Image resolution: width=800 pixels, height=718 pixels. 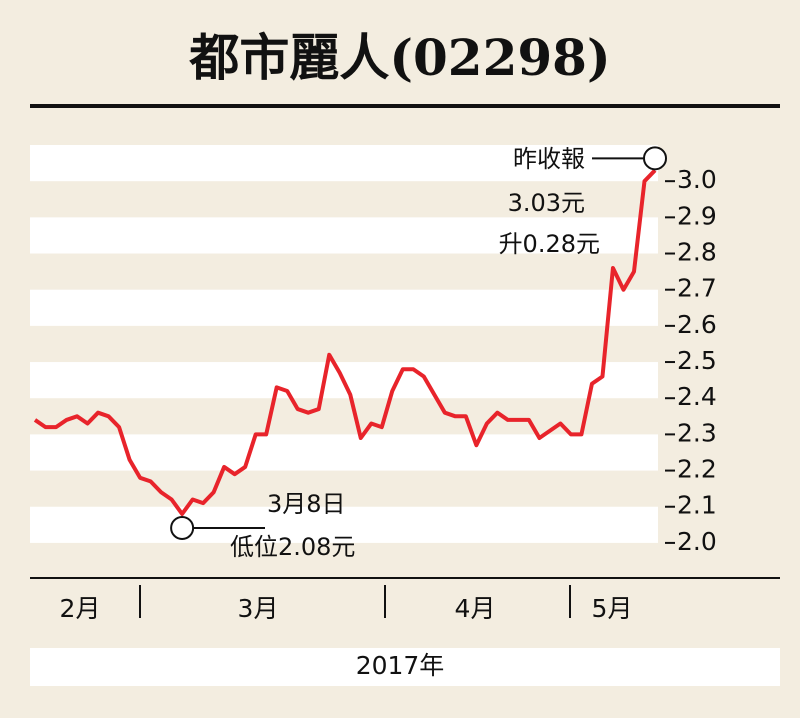 I want to click on month-label: 4月, so click(x=475, y=608).